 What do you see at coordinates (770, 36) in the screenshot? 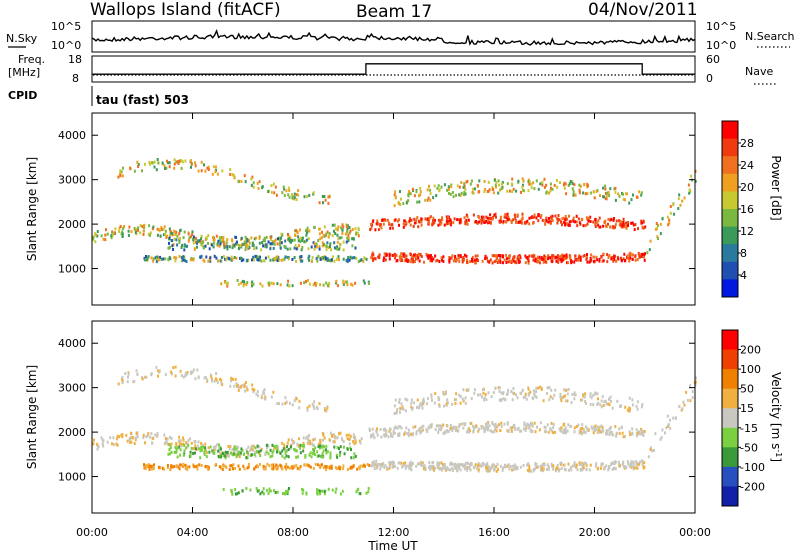
I see `nsearch-label: N.Search` at bounding box center [770, 36].